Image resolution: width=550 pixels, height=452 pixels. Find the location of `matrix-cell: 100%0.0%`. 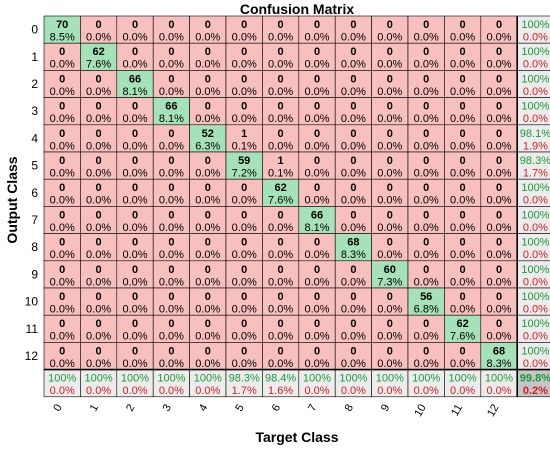

matrix-cell: 100%0.0% is located at coordinates (390, 383).